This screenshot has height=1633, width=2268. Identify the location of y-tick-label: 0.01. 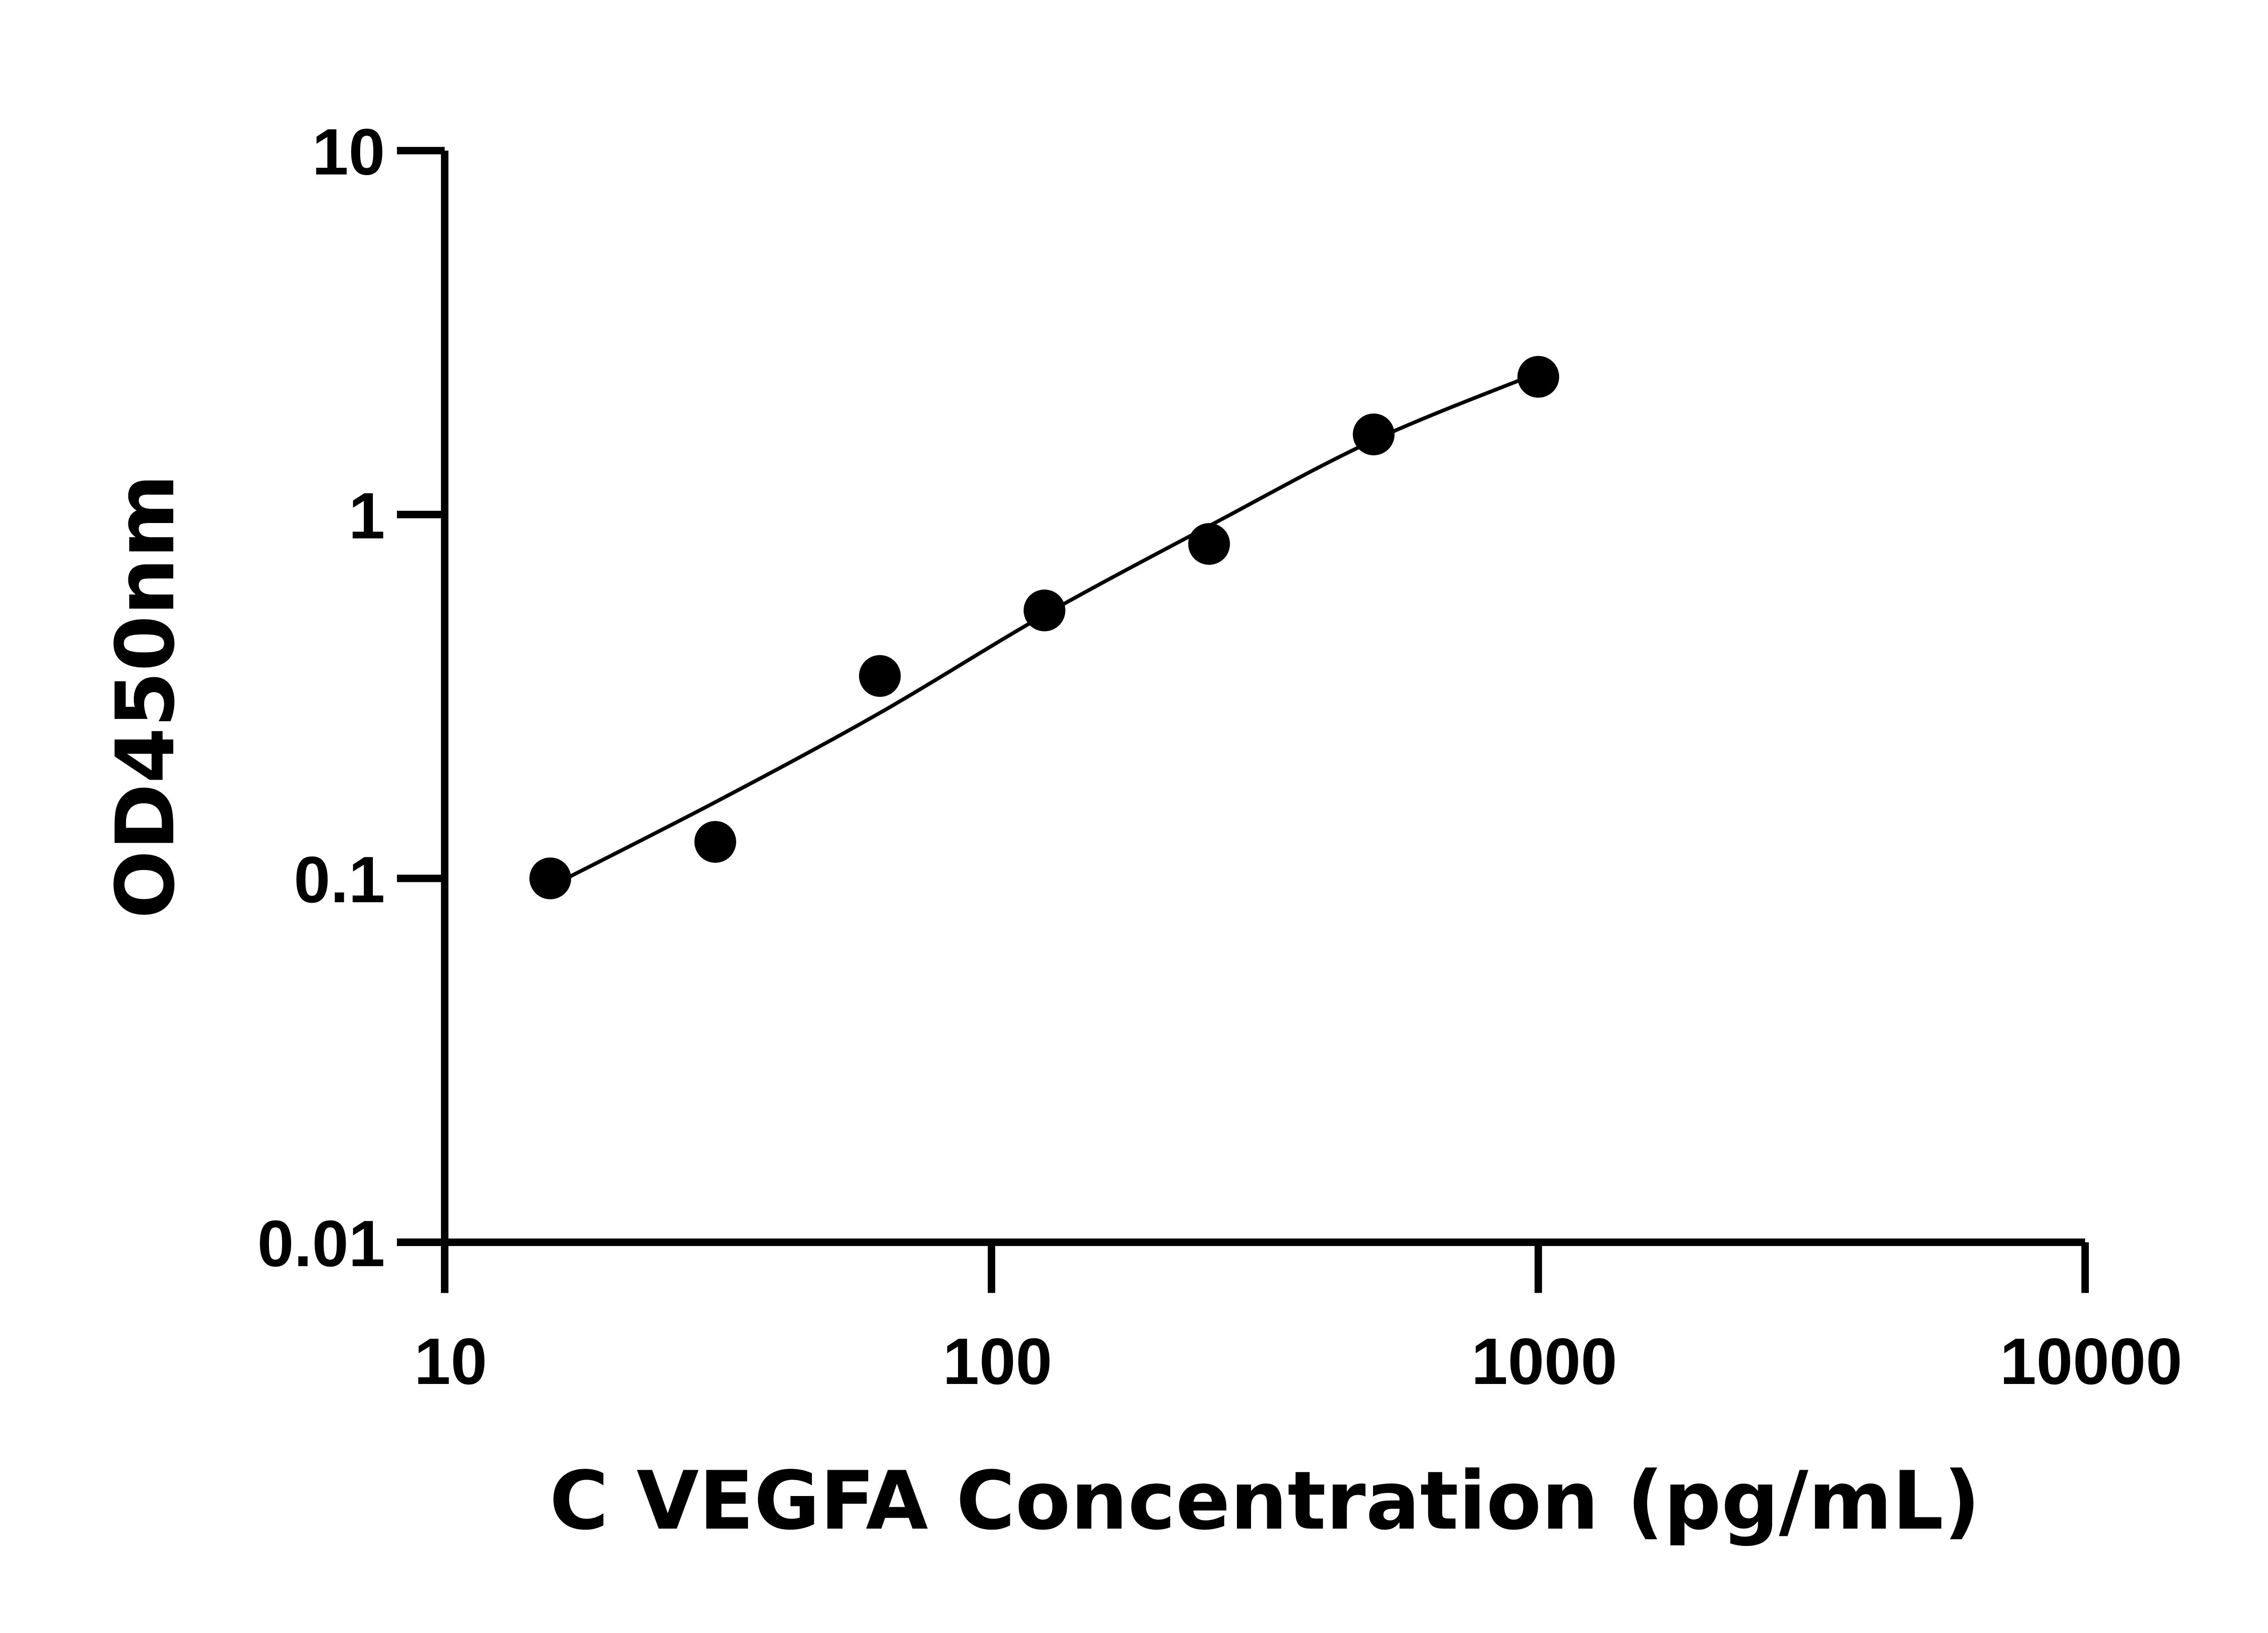
(321, 1243).